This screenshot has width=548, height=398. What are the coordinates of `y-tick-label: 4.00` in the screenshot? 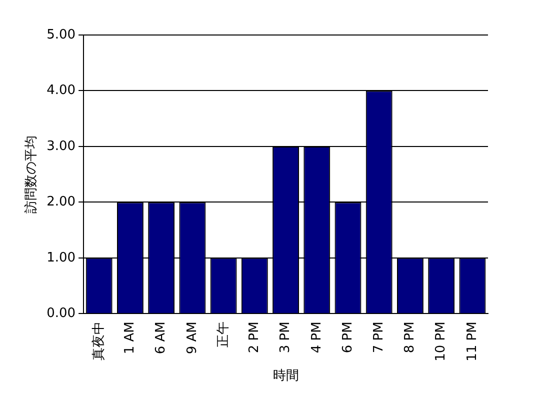 It's located at (61, 90).